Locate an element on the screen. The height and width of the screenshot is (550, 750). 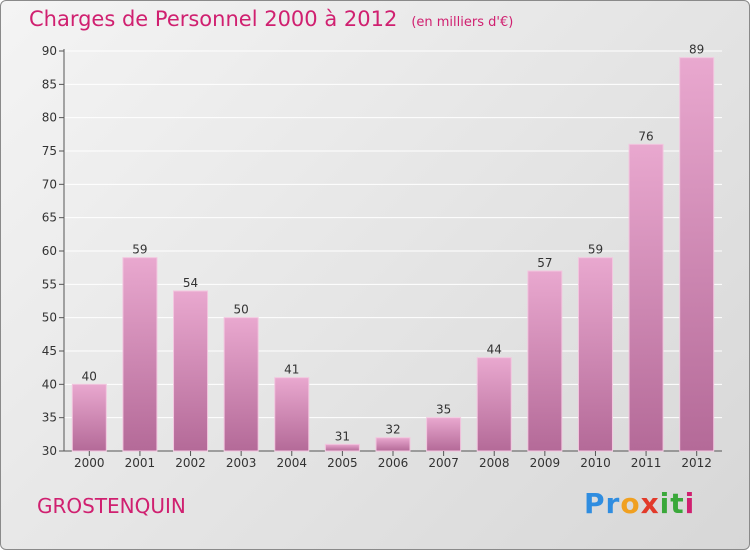
logo-part: it is located at coordinates (672, 503).